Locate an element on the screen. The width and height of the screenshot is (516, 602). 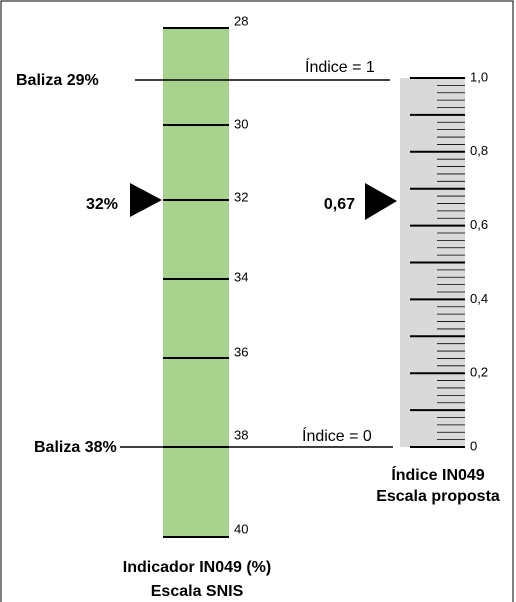
proposed-tick-label: 0,2 is located at coordinates (479, 372).